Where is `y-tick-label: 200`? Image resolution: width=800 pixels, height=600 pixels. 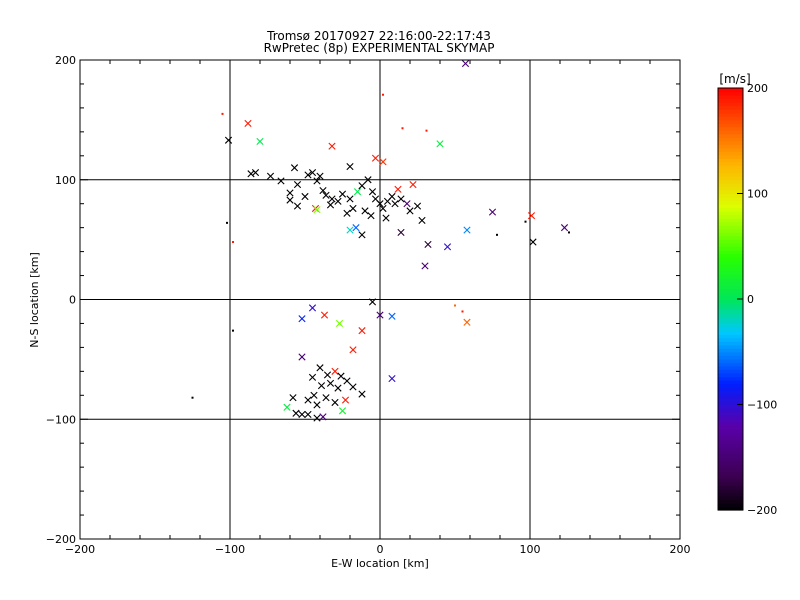 y-tick-label: 200 is located at coordinates (65, 60).